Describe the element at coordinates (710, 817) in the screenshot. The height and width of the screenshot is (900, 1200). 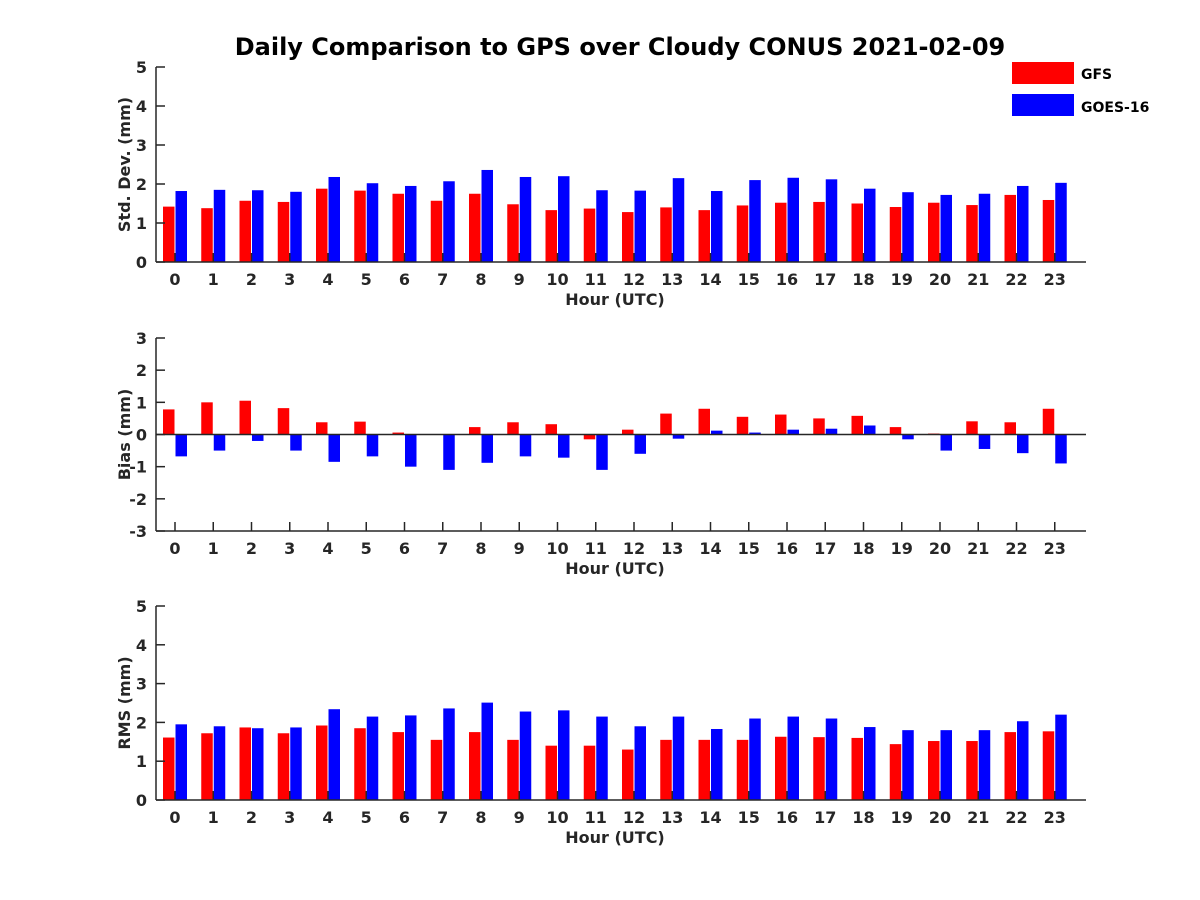
I see `x-tick-label: 14` at that location.